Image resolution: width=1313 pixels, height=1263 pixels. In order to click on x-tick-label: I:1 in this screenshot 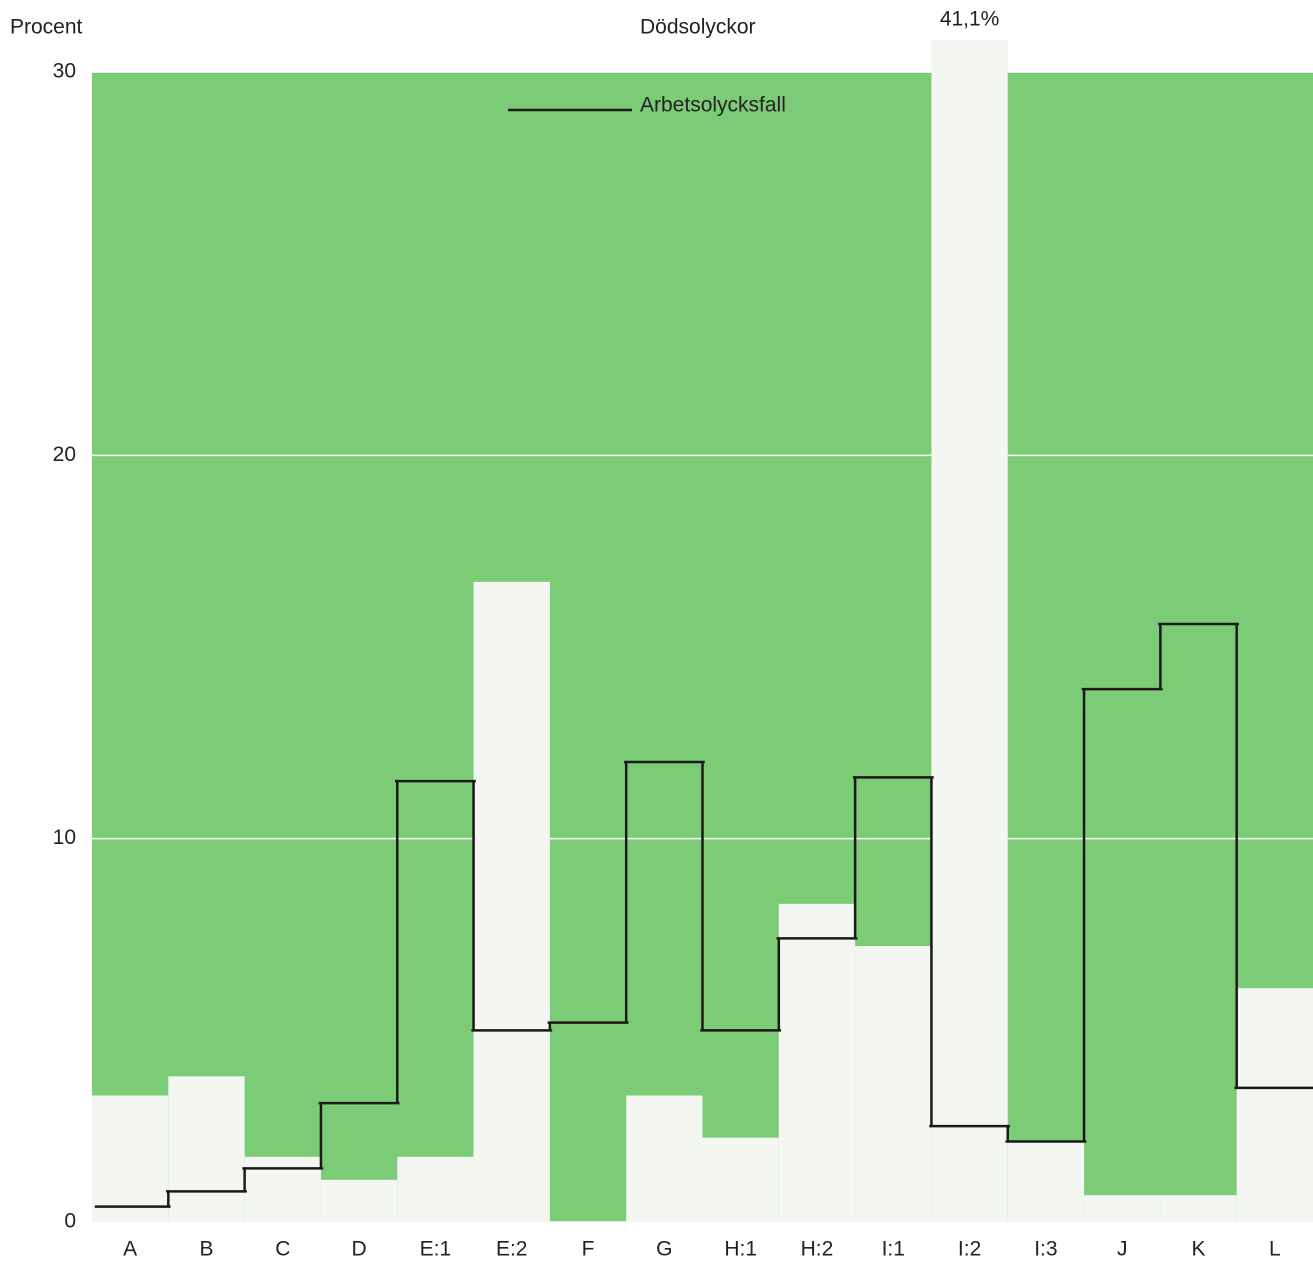, I will do `click(893, 1249)`.